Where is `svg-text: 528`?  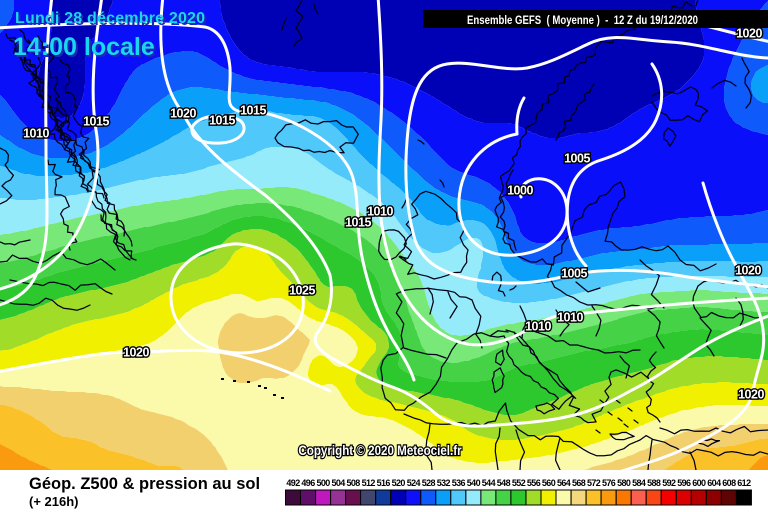 svg-text: 528 is located at coordinates (429, 483).